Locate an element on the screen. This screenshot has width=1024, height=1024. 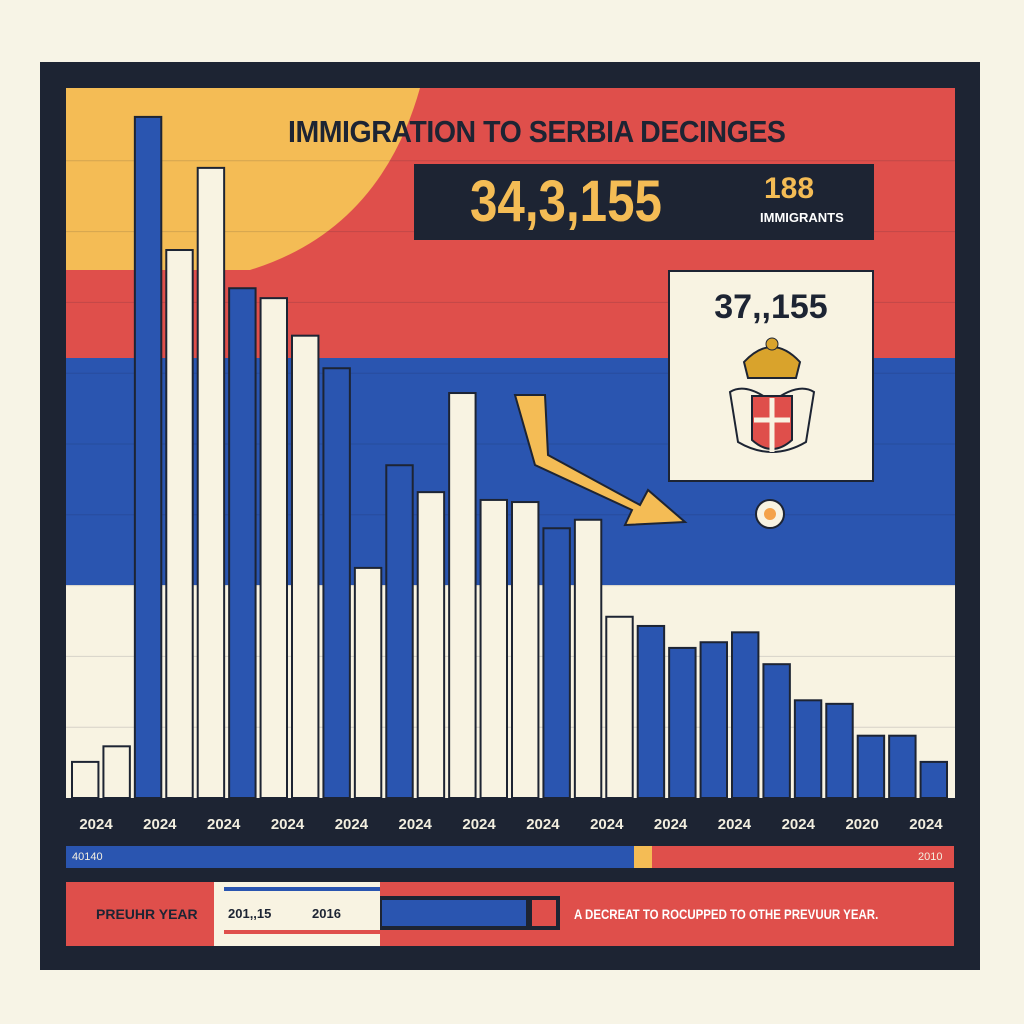
bg-red-curve is located at coordinates (289, 179).